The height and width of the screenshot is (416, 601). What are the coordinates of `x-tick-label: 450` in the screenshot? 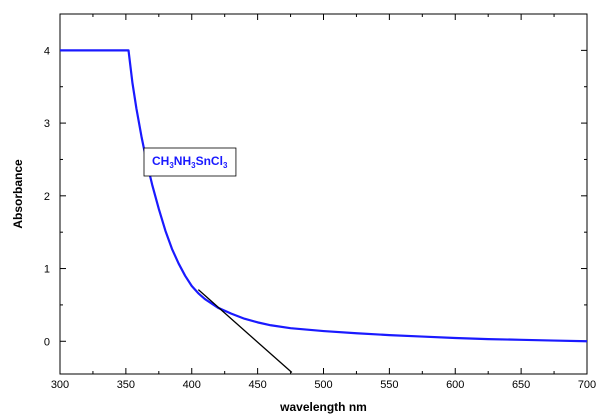 It's located at (257, 385).